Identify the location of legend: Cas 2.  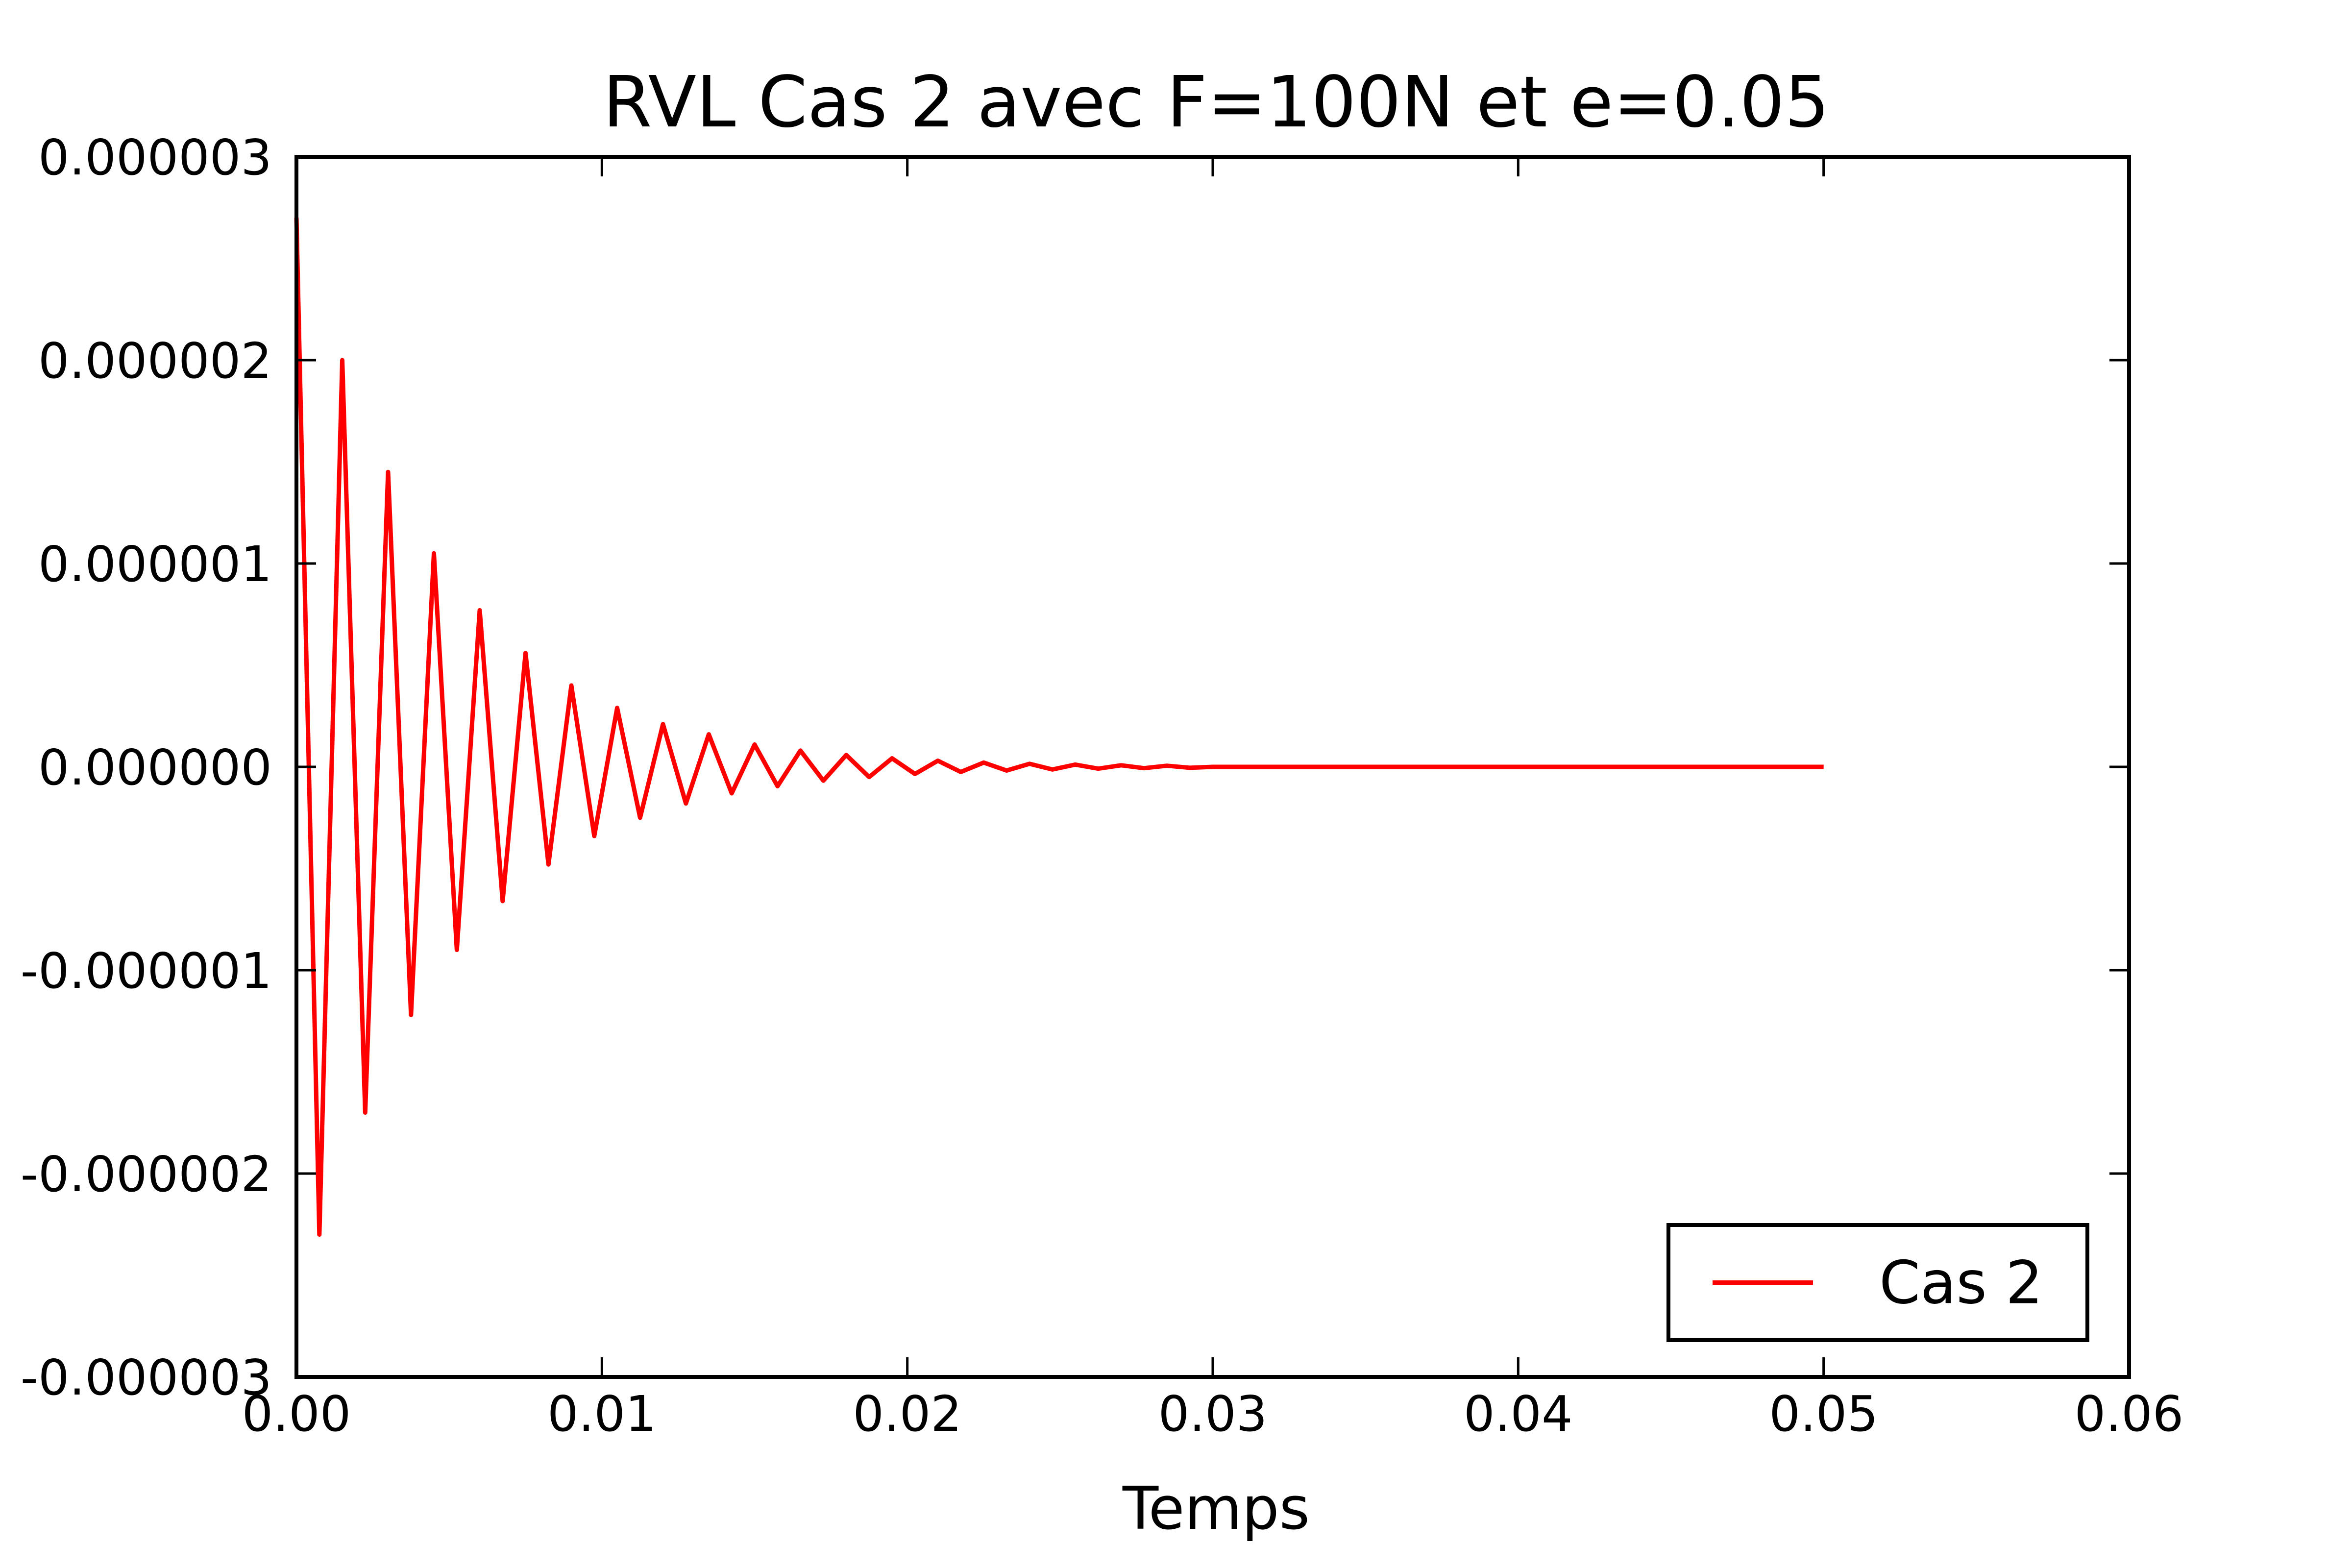
(1877, 1282).